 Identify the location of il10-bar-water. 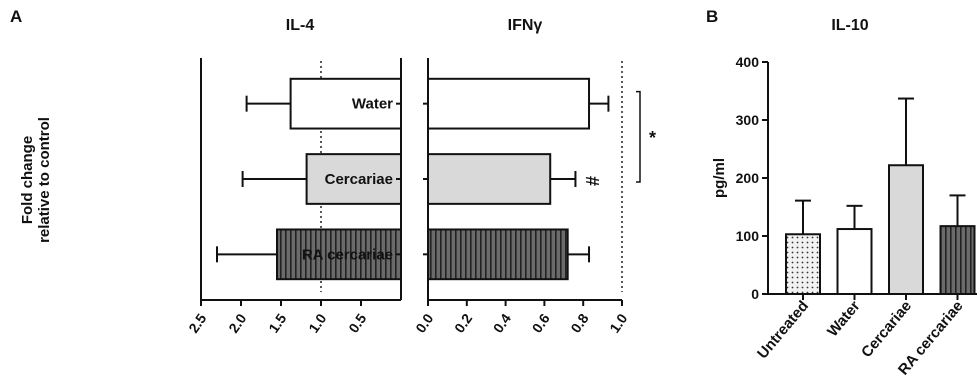
(854, 261).